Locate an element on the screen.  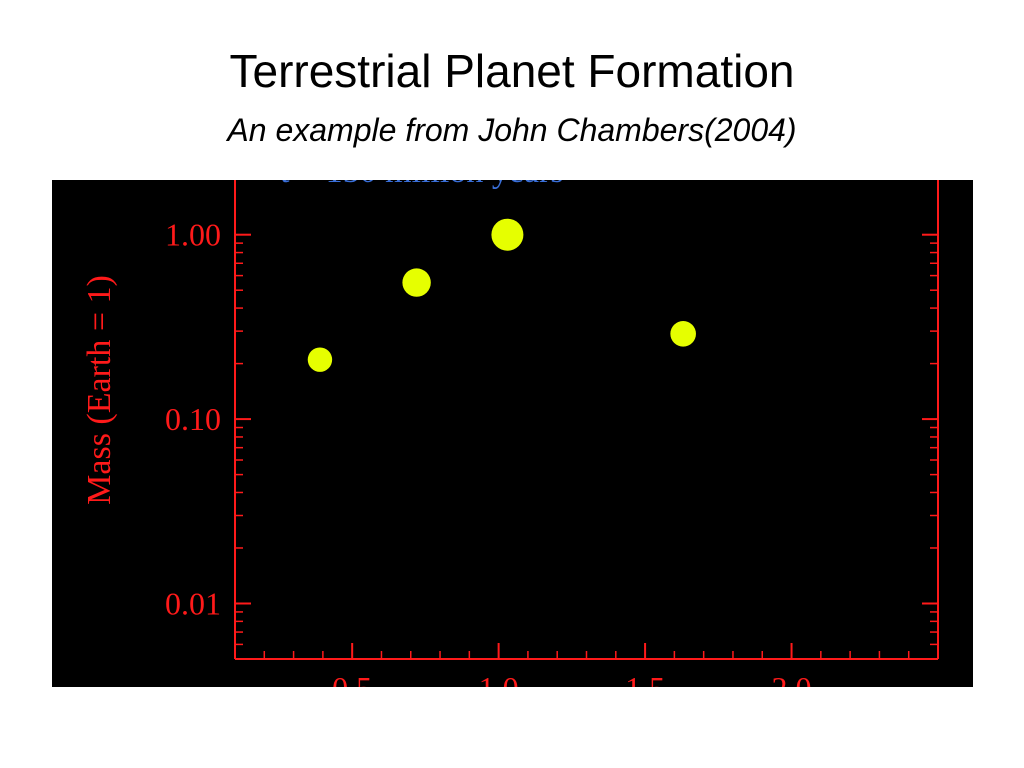
y-tick-label: 1.00 is located at coordinates (193, 235).